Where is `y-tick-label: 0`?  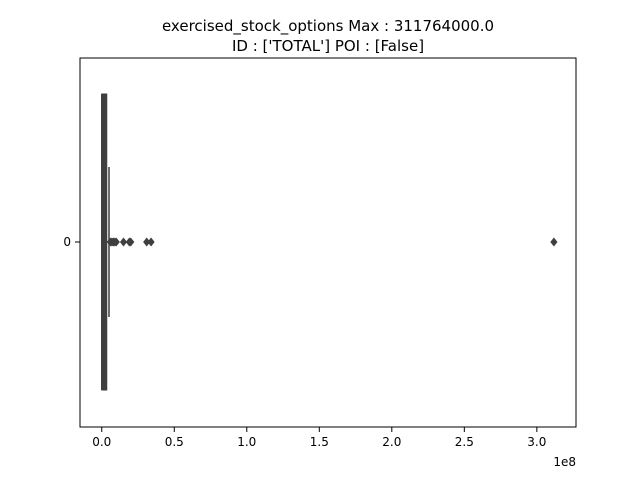
y-tick-label: 0 is located at coordinates (67, 242).